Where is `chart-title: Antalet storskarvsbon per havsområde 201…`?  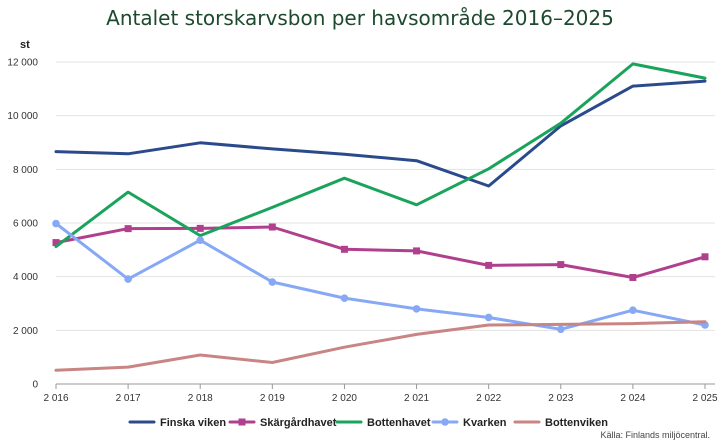 chart-title: Antalet storskarvsbon per havsområde 201… is located at coordinates (360, 18).